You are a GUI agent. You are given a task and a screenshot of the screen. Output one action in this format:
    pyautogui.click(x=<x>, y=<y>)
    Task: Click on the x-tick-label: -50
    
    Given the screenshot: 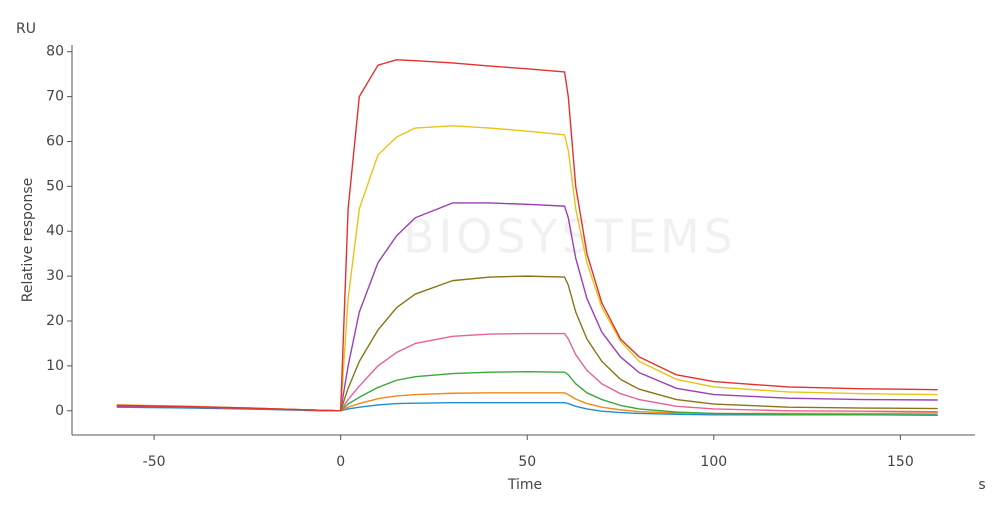 What is the action you would take?
    pyautogui.click(x=154, y=462)
    